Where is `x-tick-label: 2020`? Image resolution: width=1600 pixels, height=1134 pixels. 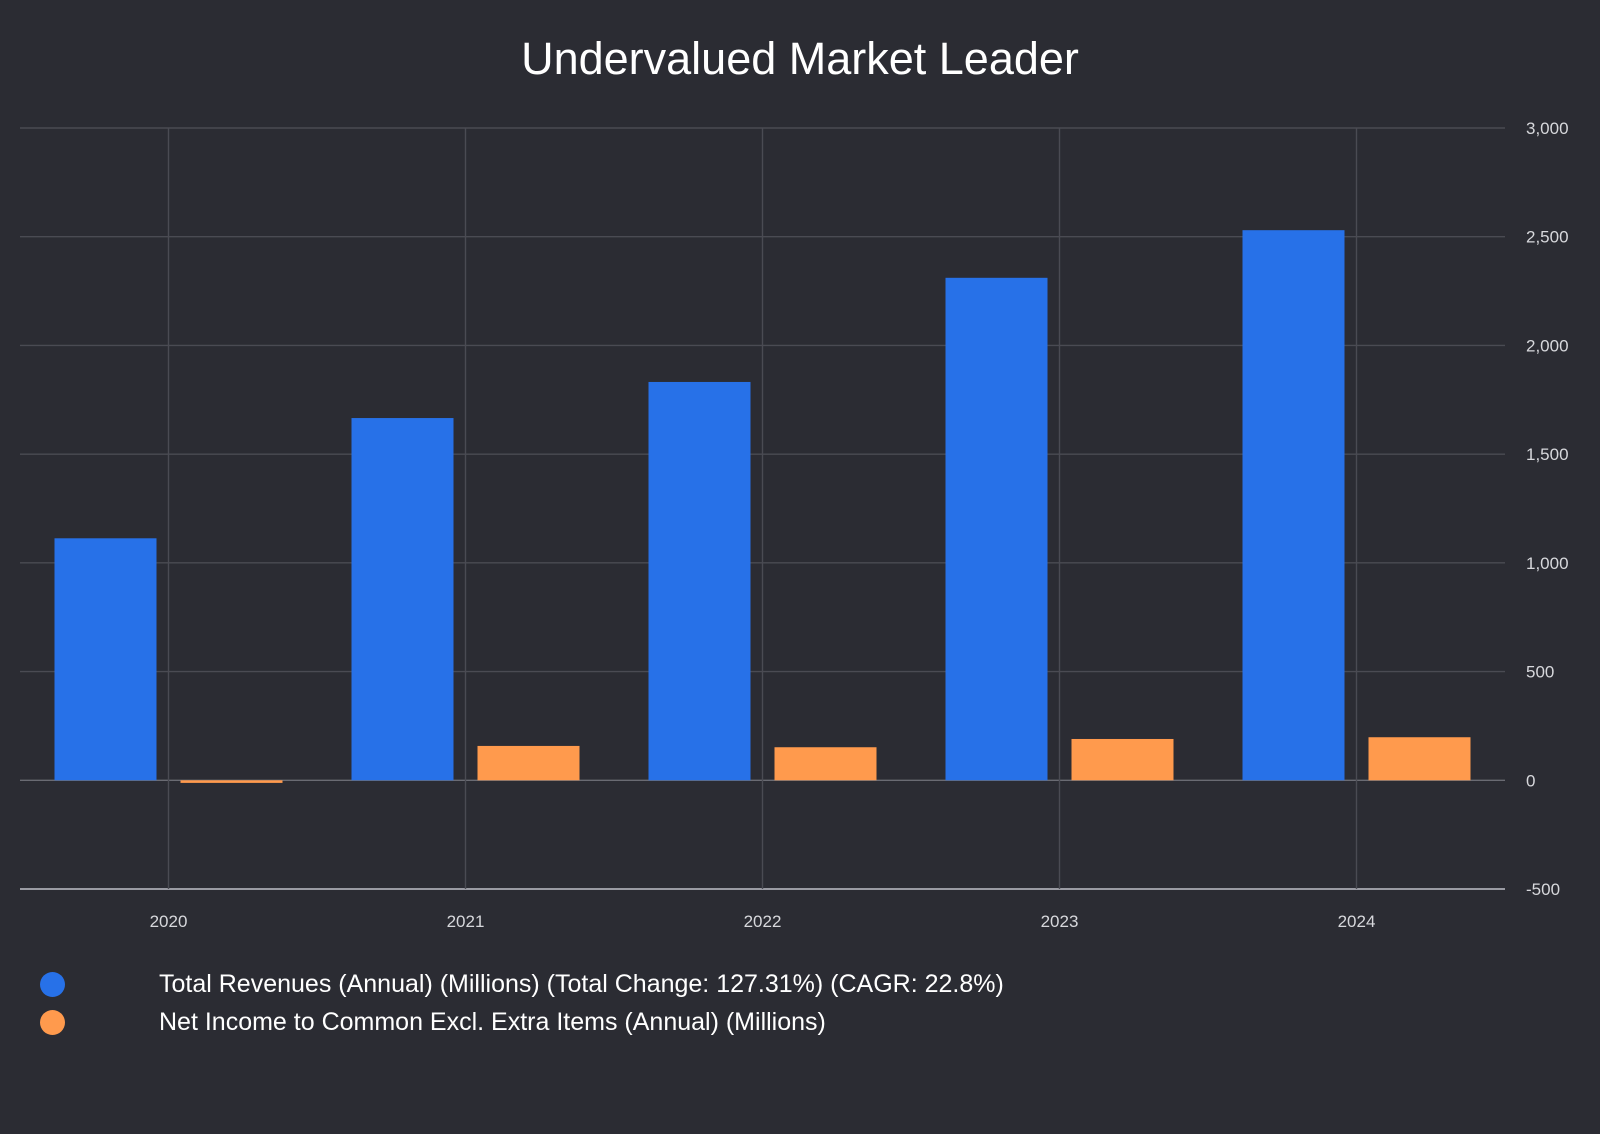 x-tick-label: 2020 is located at coordinates (169, 921).